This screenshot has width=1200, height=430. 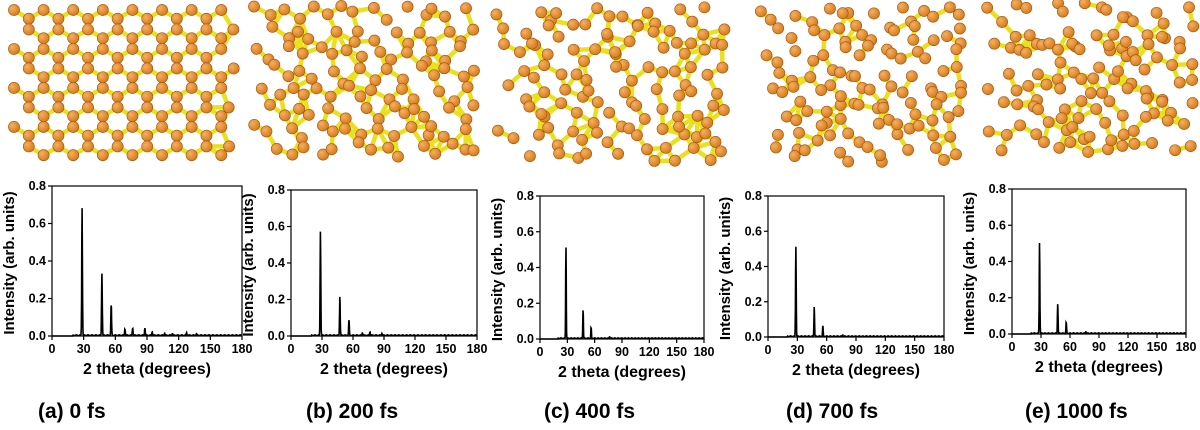 I want to click on panel-caption: (d) 700 fs, so click(x=832, y=411).